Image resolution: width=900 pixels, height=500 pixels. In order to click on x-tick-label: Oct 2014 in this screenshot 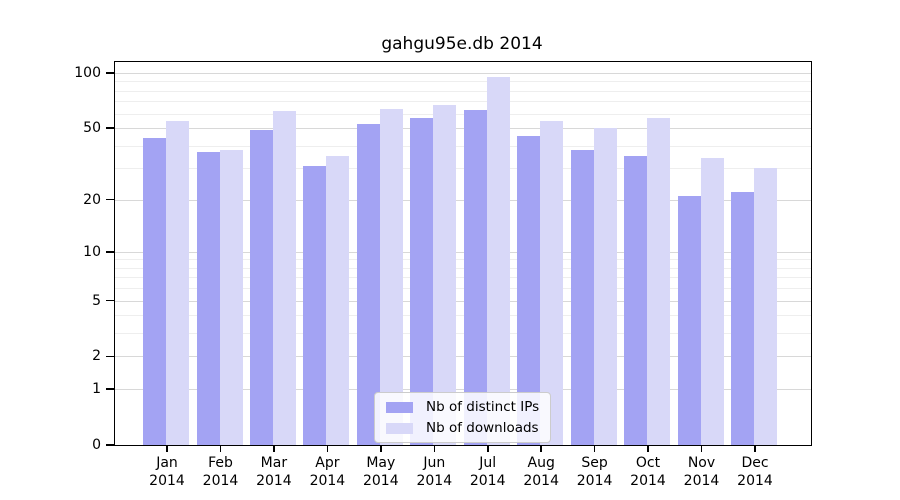, I will do `click(648, 472)`.